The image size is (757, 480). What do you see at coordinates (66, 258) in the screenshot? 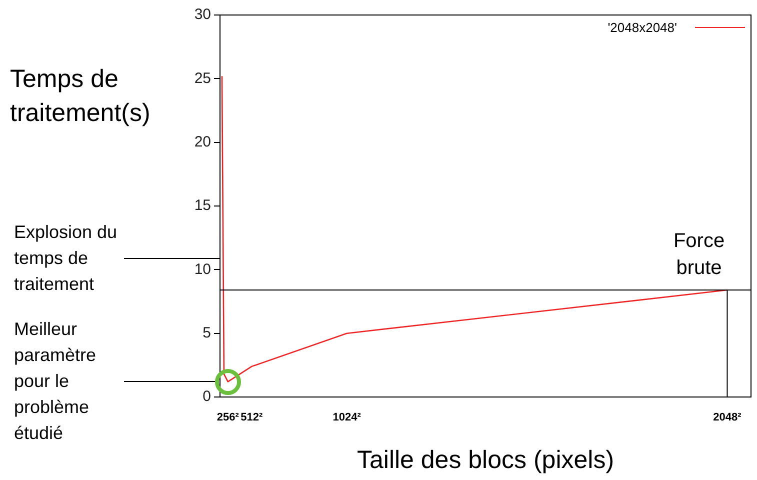
I see `text: Explosion du temps de traitement` at bounding box center [66, 258].